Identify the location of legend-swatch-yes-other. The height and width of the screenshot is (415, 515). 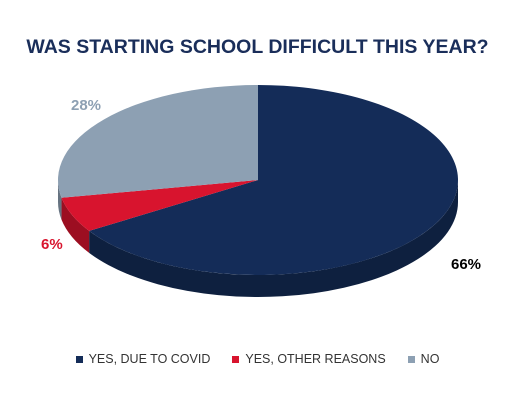
(236, 359).